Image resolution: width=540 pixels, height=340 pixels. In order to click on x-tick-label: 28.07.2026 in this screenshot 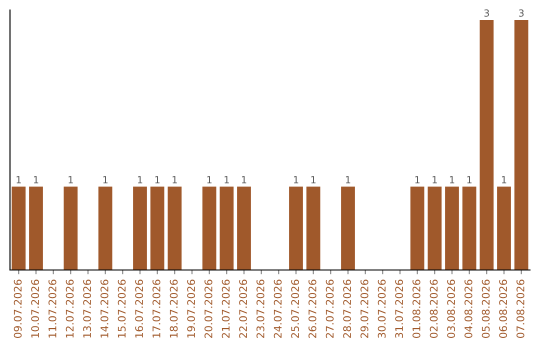, I will do `click(347, 309)`.